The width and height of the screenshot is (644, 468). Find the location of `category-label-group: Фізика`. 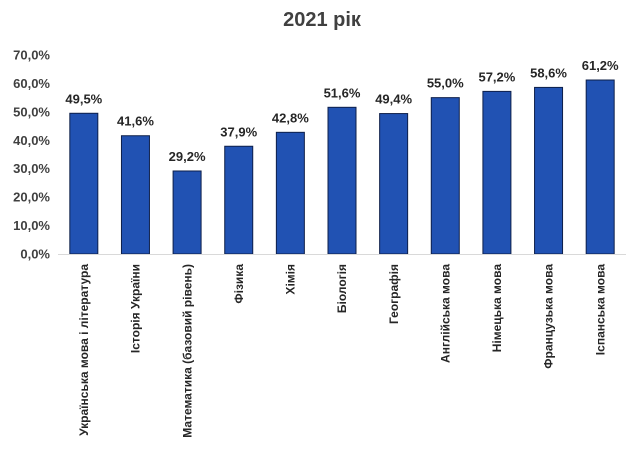

category-label-group: Фізика is located at coordinates (239, 284).